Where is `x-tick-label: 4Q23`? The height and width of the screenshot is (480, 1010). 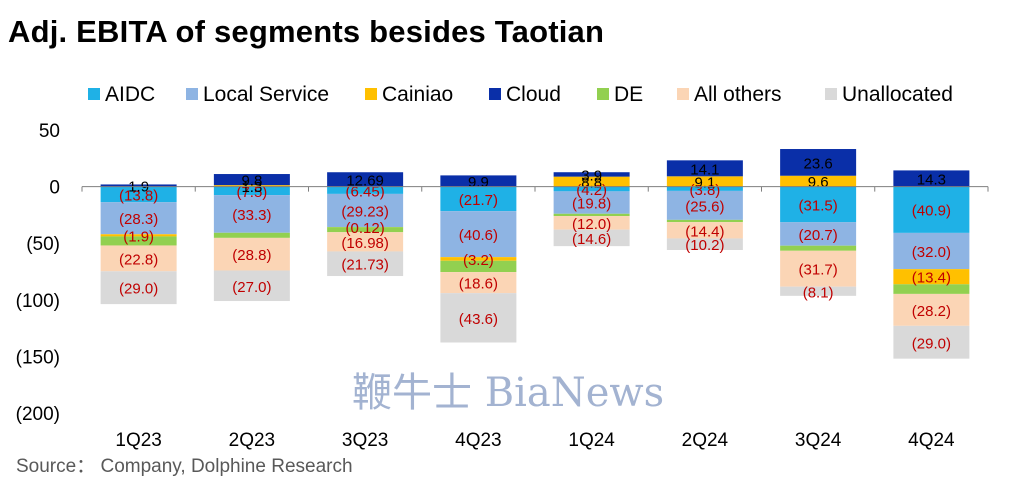
x-tick-label: 4Q23 is located at coordinates (478, 440).